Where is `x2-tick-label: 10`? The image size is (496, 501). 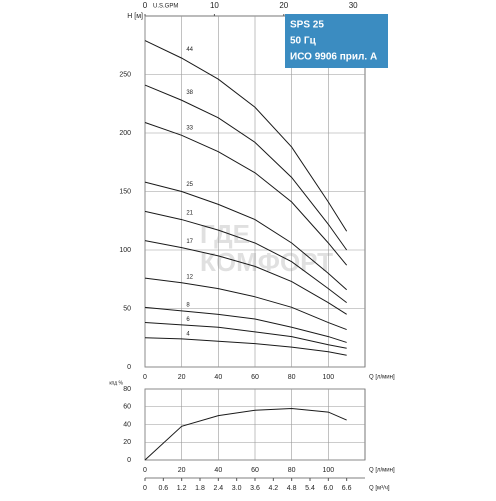 x2-tick-label: 10 is located at coordinates (214, 5).